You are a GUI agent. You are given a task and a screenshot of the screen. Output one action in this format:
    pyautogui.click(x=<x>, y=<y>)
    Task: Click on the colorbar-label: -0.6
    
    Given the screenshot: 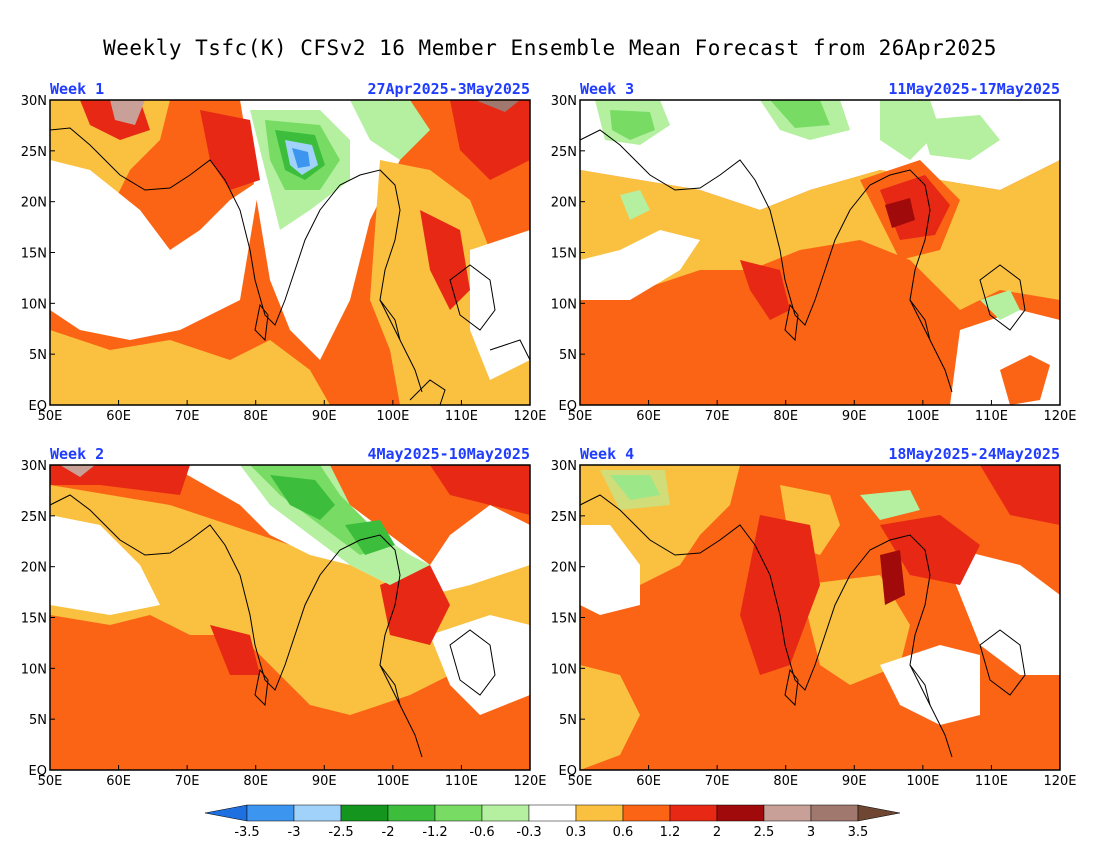 What is the action you would take?
    pyautogui.click(x=481, y=832)
    